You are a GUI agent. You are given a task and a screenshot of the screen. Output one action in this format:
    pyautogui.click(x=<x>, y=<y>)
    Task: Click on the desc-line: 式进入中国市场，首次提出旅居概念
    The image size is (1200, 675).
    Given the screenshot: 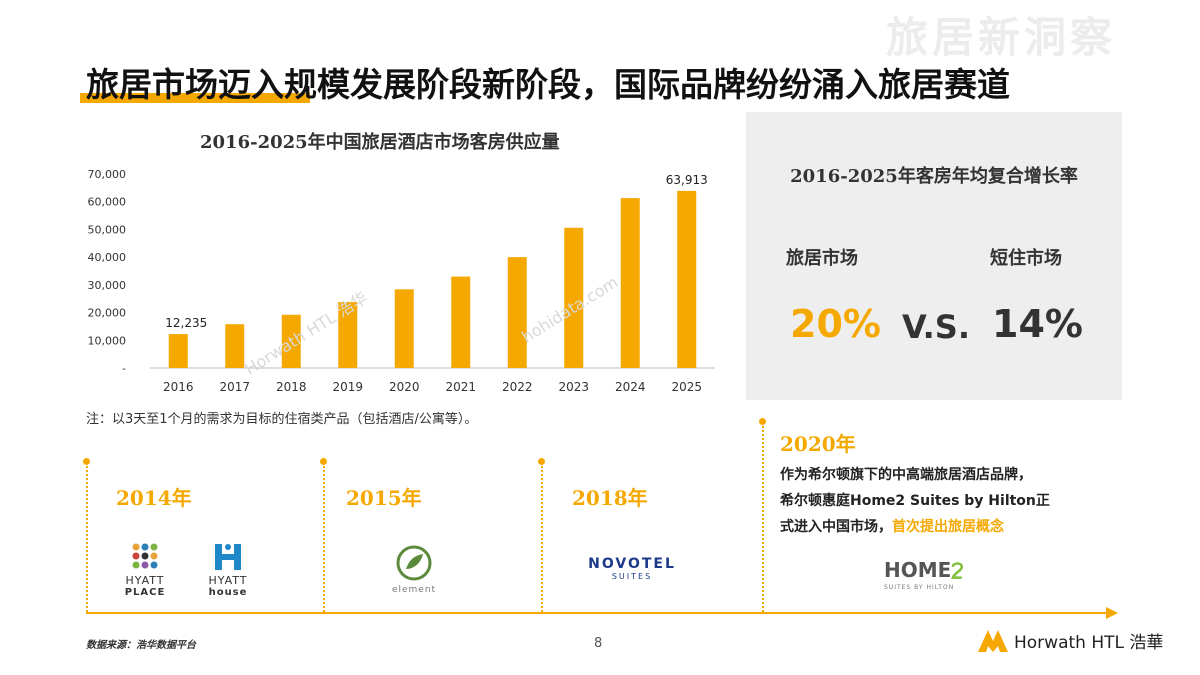 What is the action you would take?
    pyautogui.click(x=892, y=527)
    